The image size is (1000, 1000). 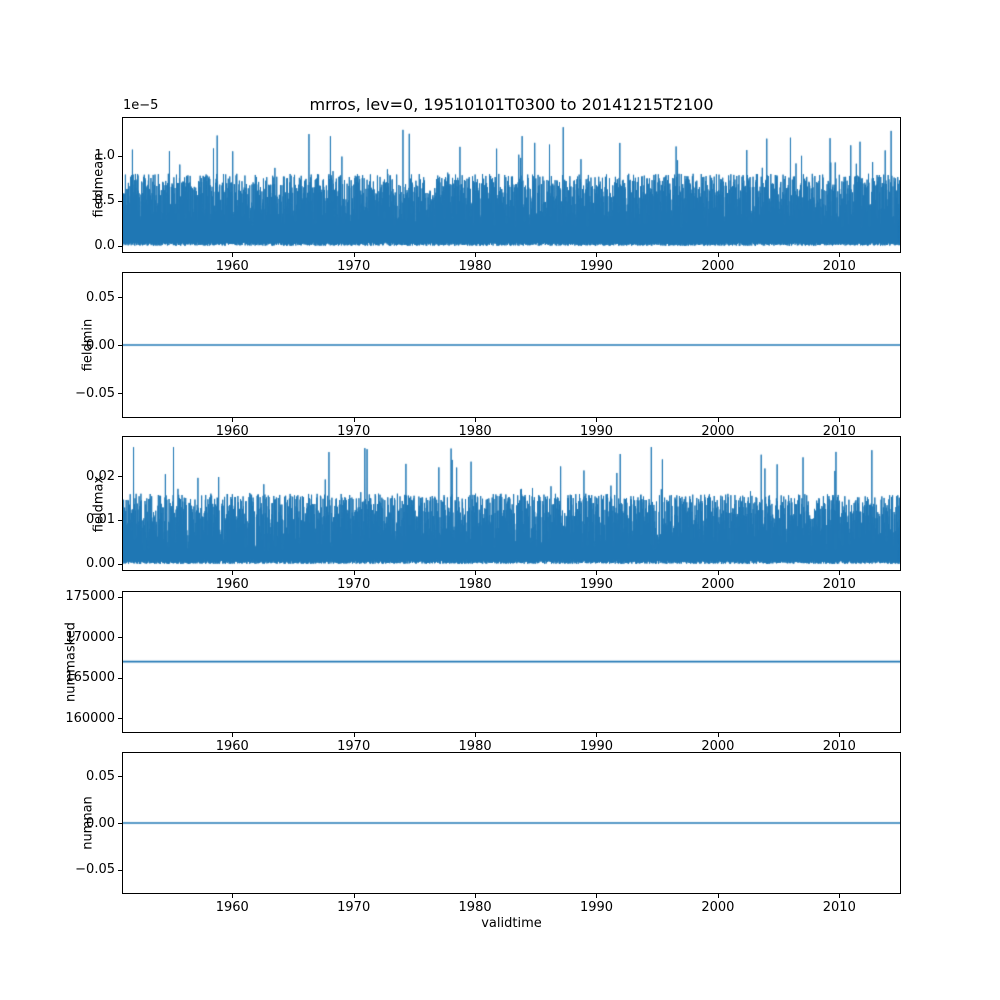 I want to click on series-canvas-fieldmax, so click(x=511, y=503).